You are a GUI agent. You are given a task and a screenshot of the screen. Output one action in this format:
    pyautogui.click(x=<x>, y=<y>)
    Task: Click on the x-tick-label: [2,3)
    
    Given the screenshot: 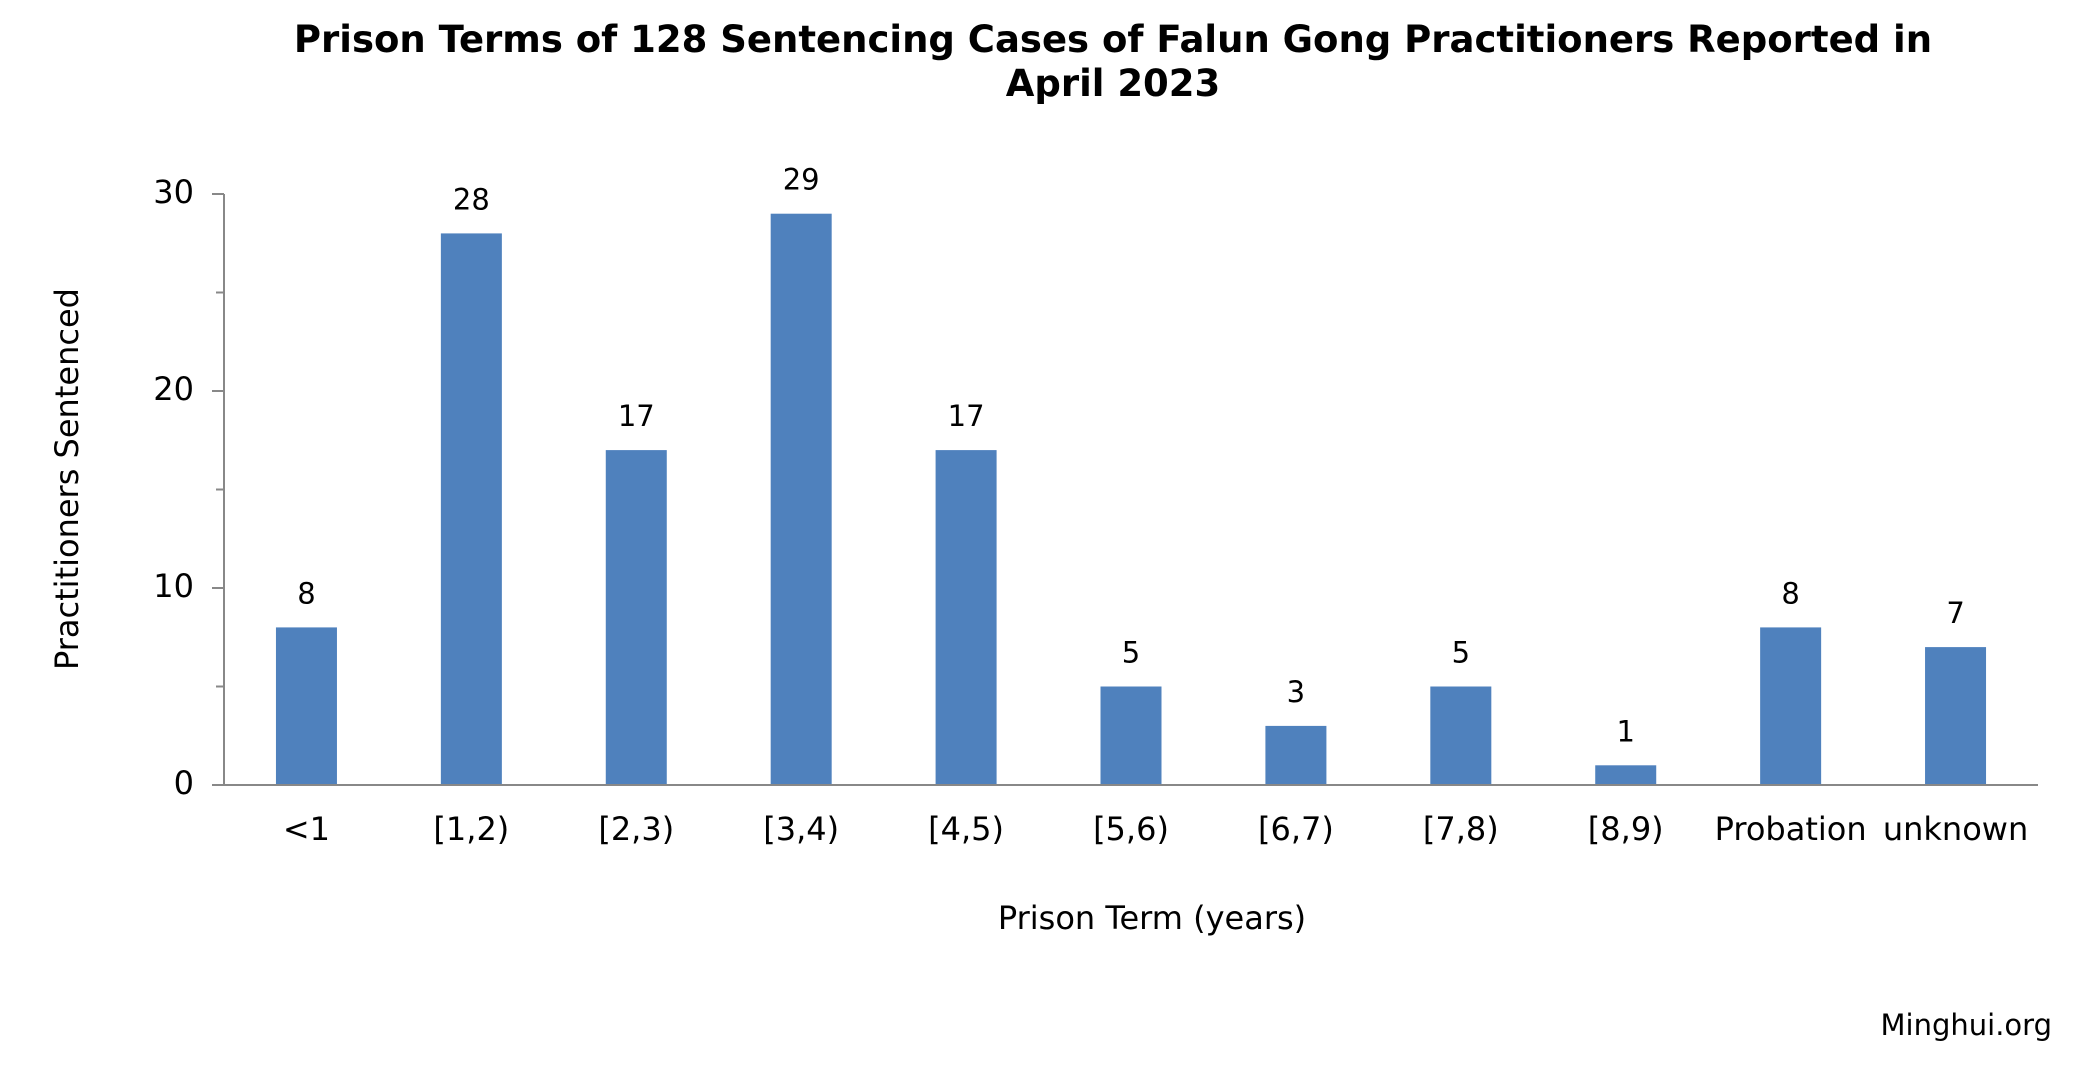 What is the action you would take?
    pyautogui.click(x=636, y=829)
    